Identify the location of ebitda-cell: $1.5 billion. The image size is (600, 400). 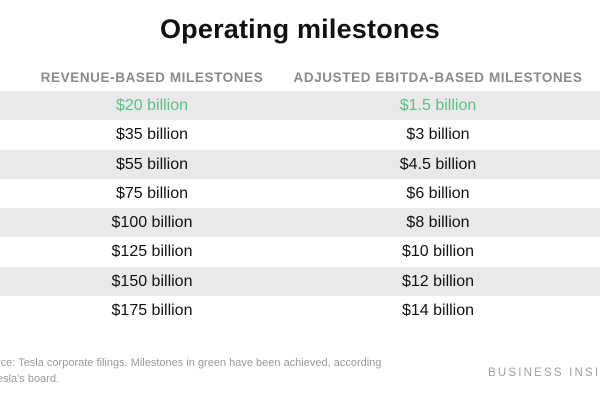
(438, 105).